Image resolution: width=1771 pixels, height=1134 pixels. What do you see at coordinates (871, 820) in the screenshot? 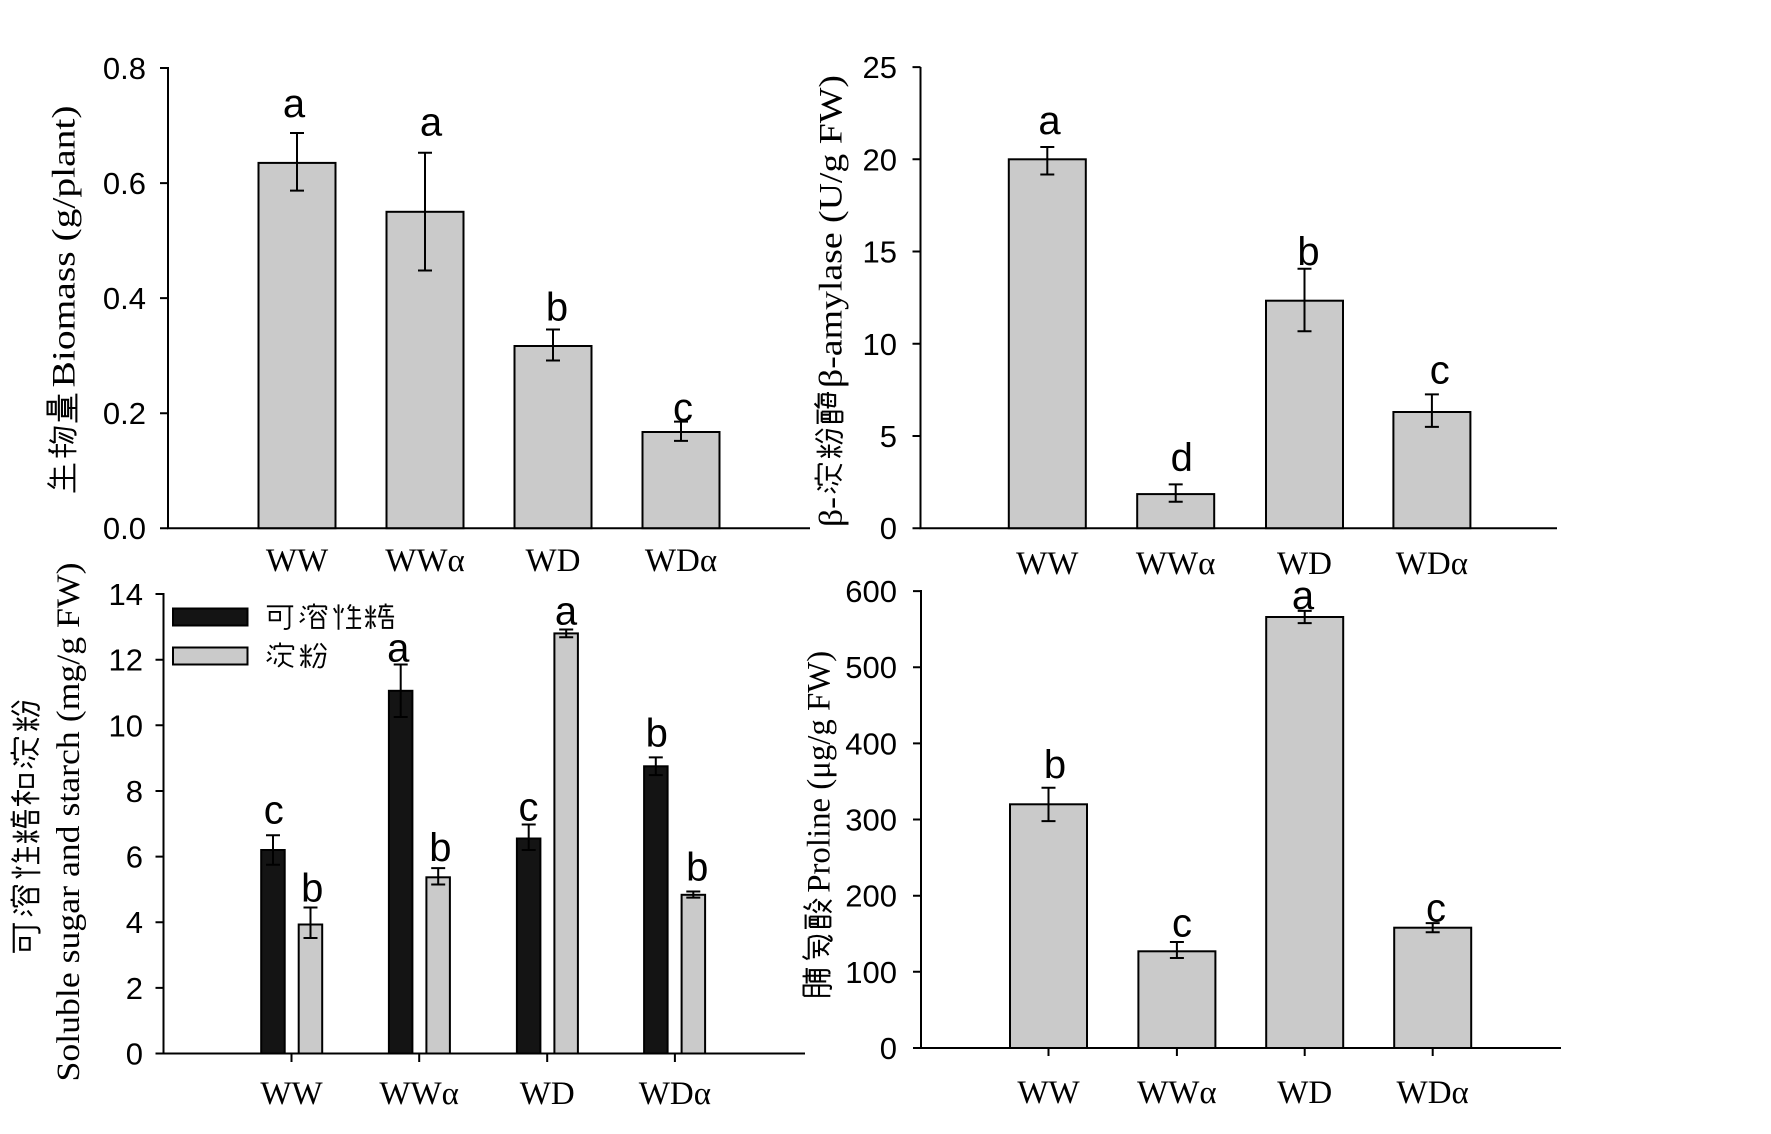
I see `svg-text: 300` at bounding box center [871, 820].